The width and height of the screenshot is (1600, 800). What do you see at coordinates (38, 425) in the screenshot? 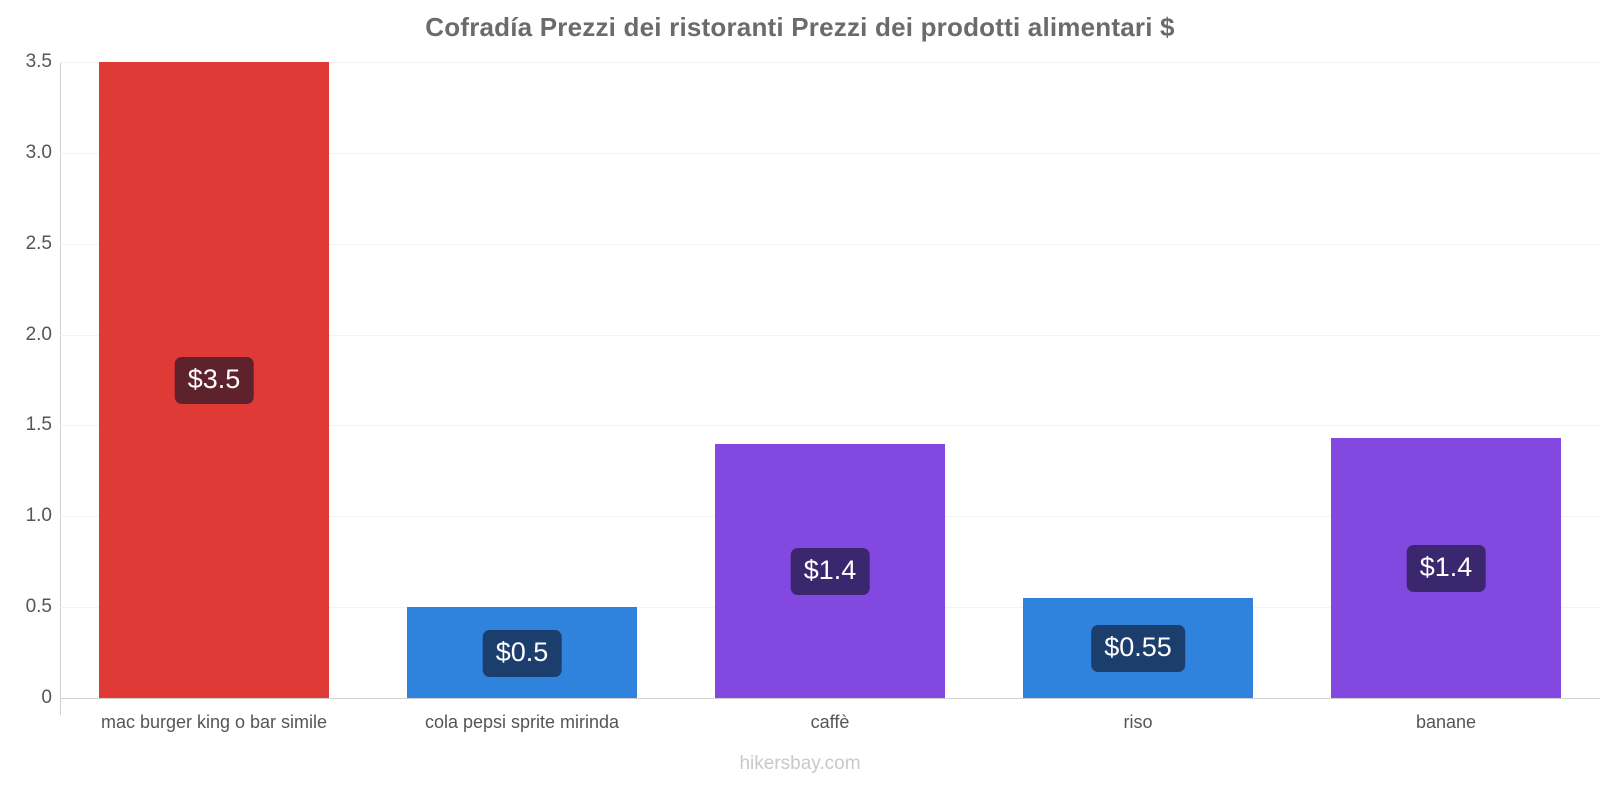
I see `y-axis-tick-label: 1.5` at bounding box center [38, 425].